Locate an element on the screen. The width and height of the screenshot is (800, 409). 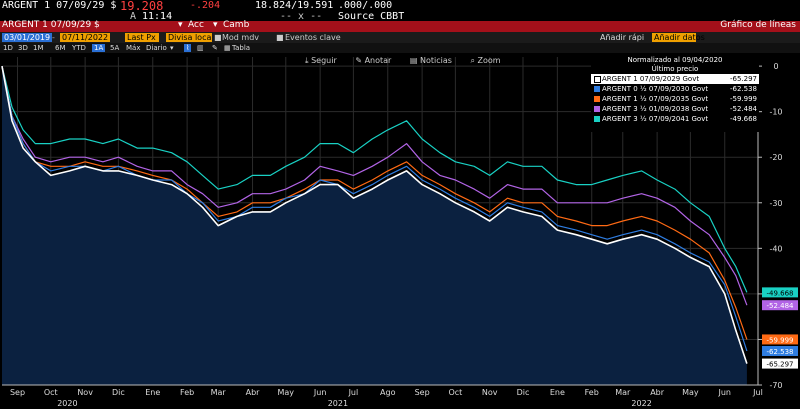
last-value-label: -62.538 is located at coordinates (779, 352).